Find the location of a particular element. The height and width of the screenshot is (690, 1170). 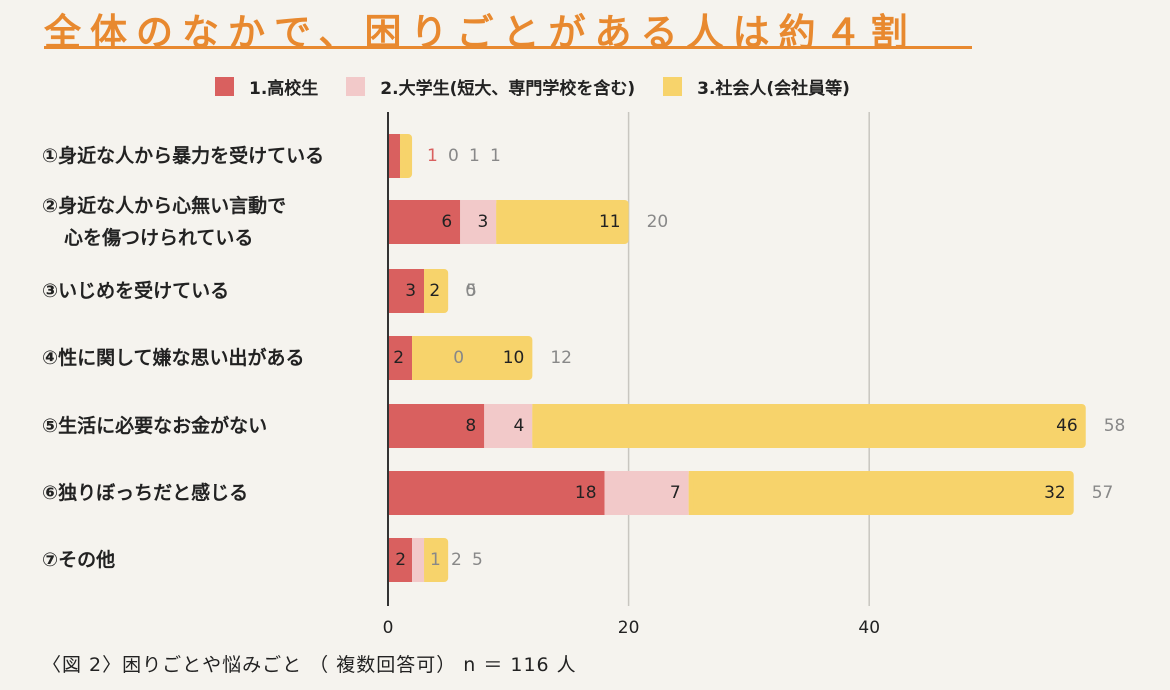

value-label: 32 is located at coordinates (1055, 493).